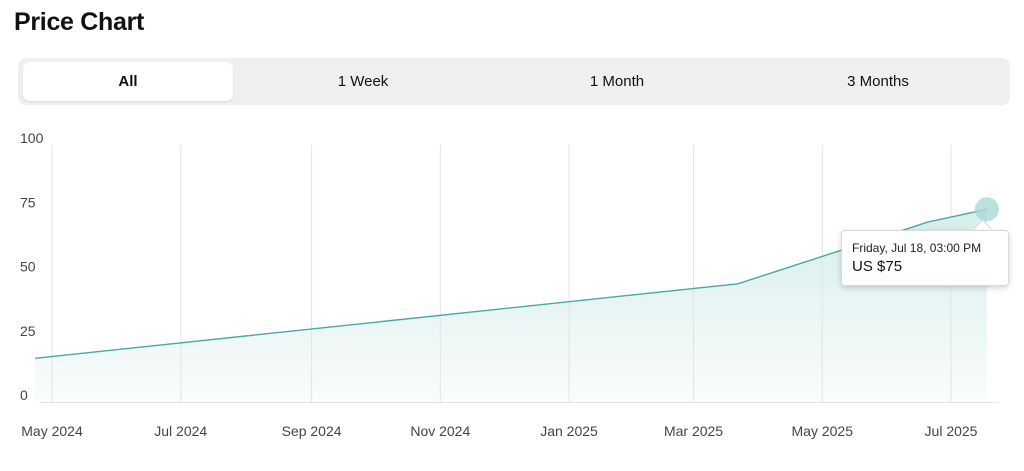  What do you see at coordinates (28, 267) in the screenshot?
I see `y-tick-label: 50` at bounding box center [28, 267].